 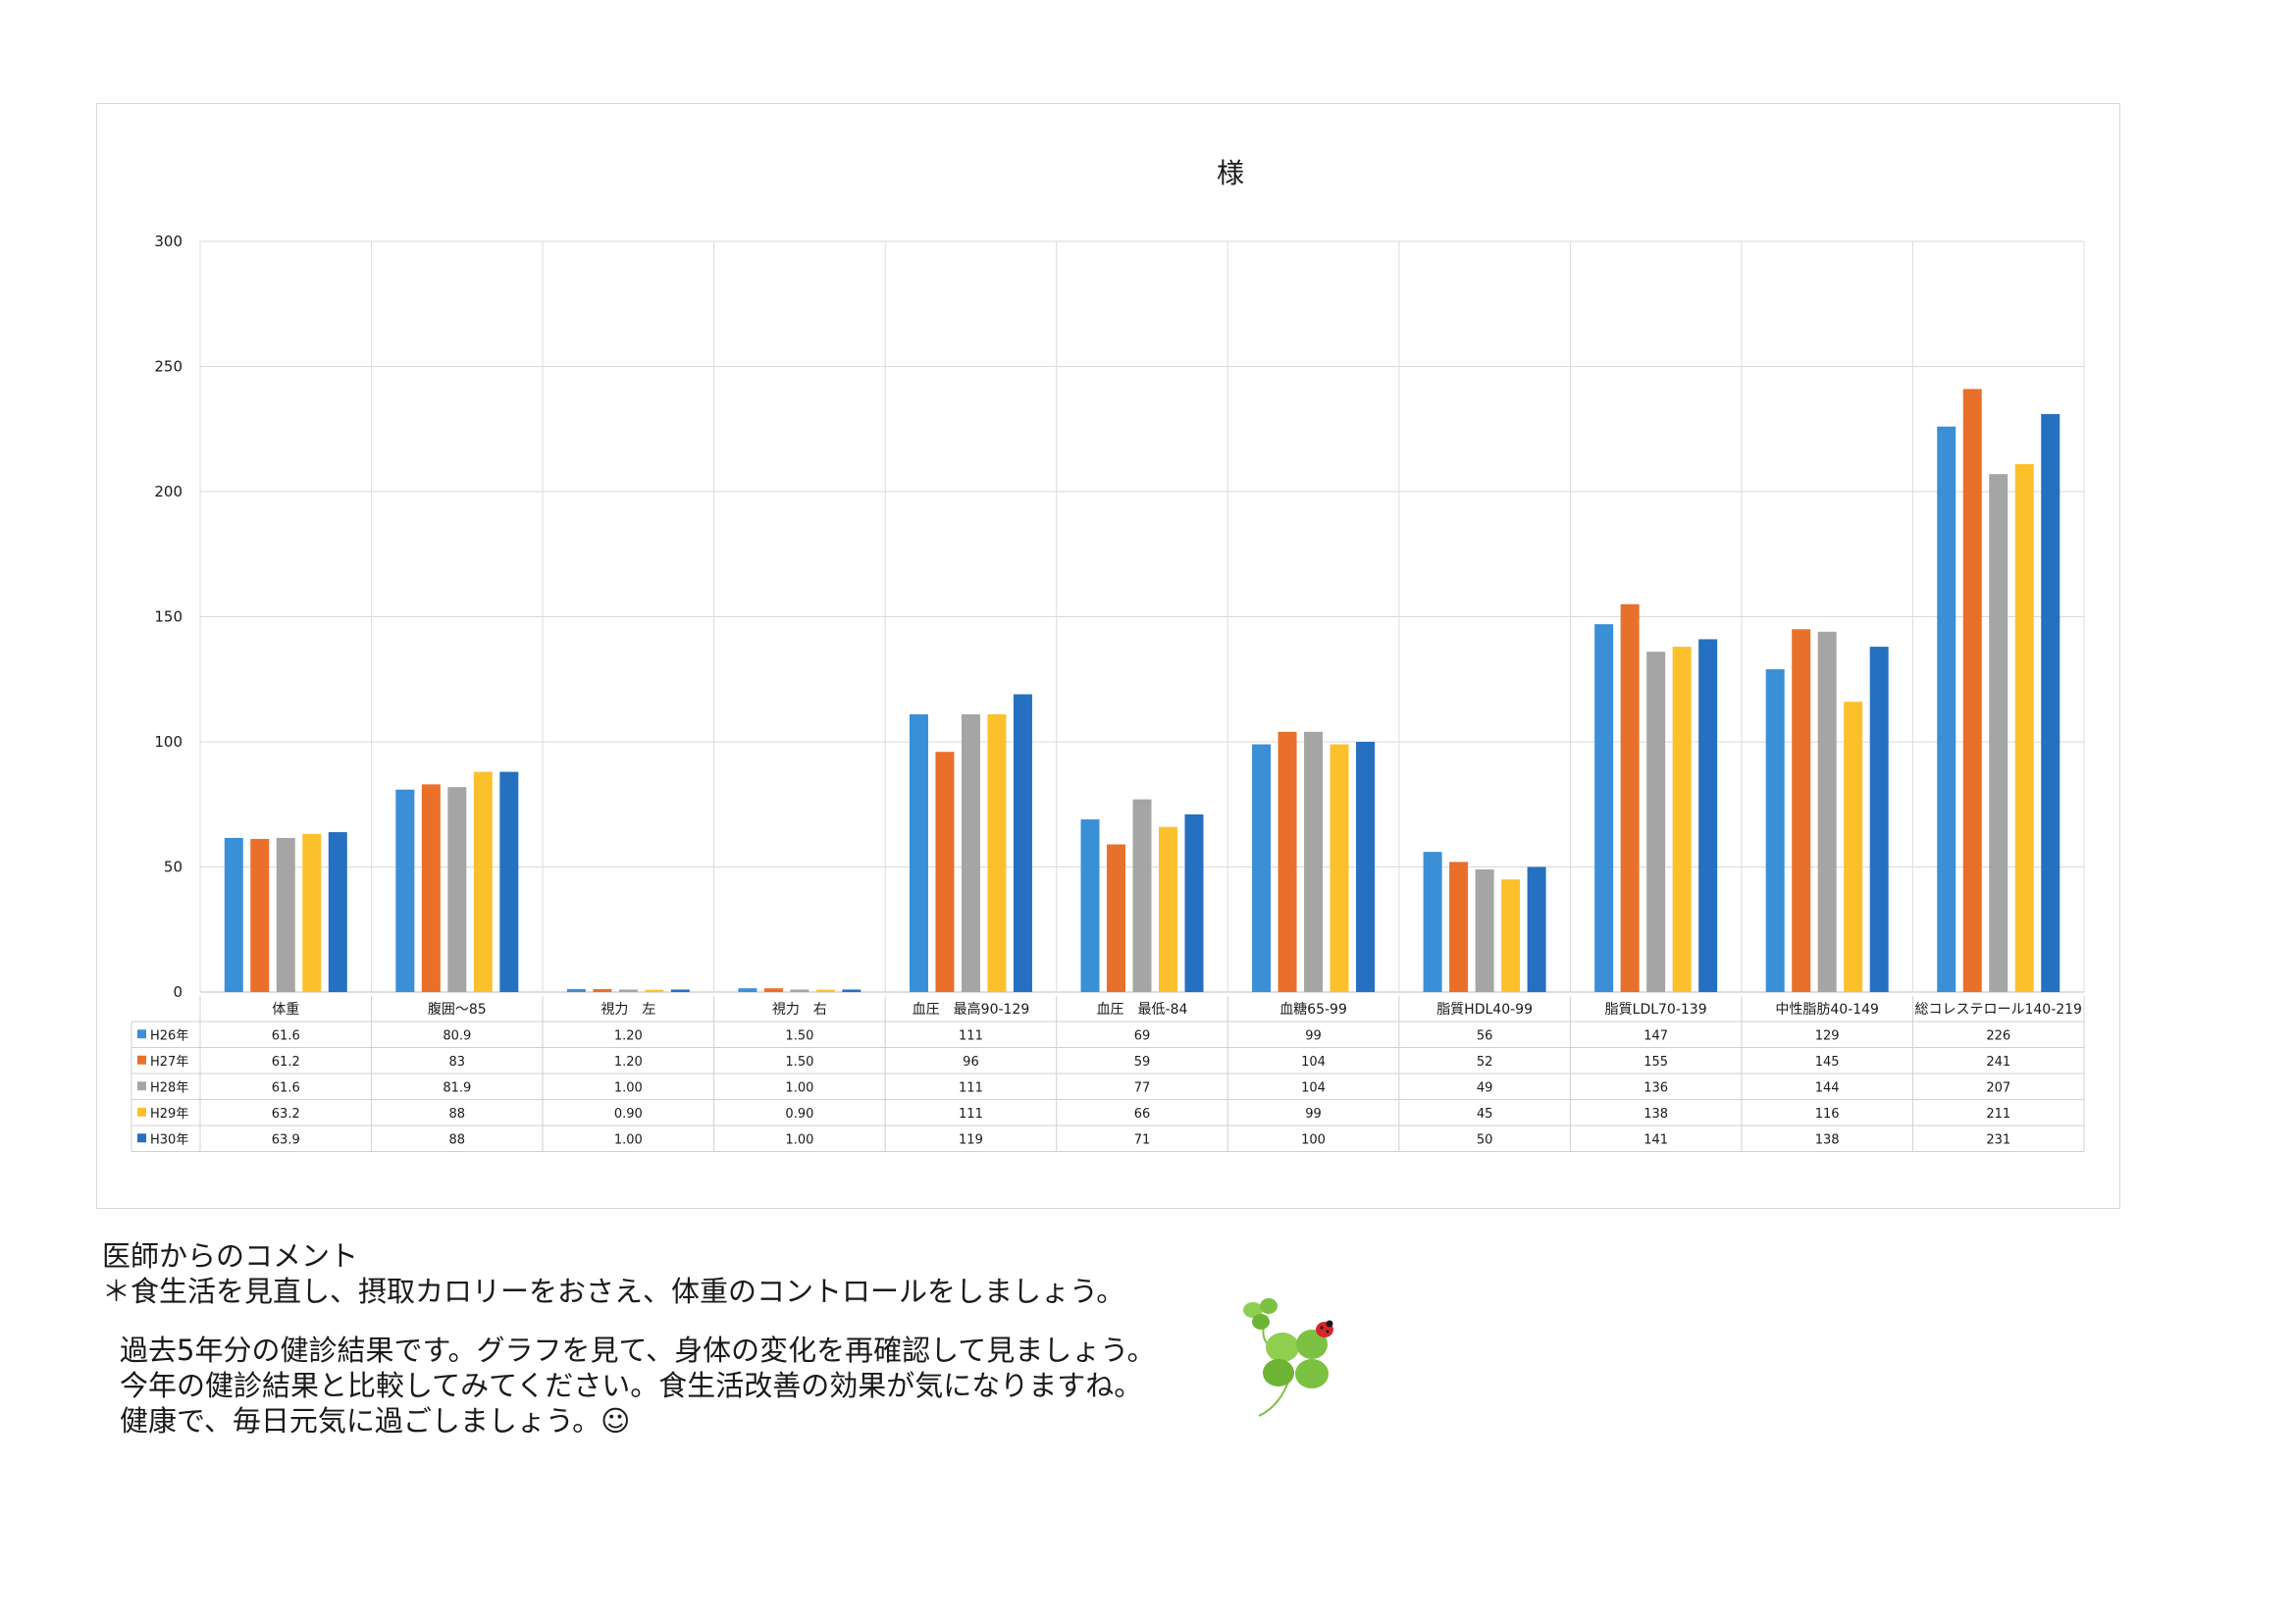 What do you see at coordinates (1142, 1062) in the screenshot?
I see `data-label: 59` at bounding box center [1142, 1062].